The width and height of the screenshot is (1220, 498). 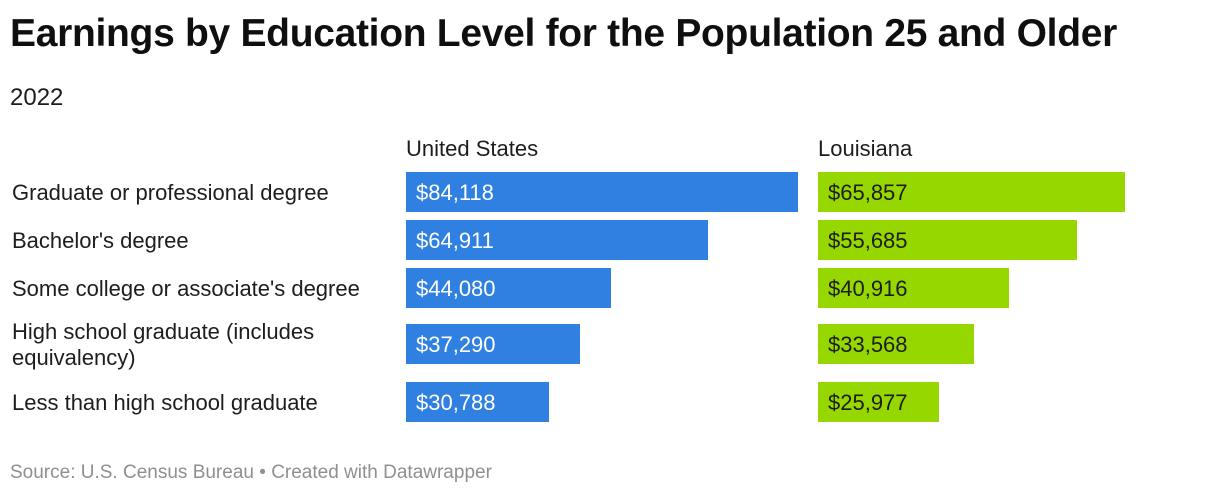 I want to click on category-label: Less than high school graduate, so click(x=165, y=402).